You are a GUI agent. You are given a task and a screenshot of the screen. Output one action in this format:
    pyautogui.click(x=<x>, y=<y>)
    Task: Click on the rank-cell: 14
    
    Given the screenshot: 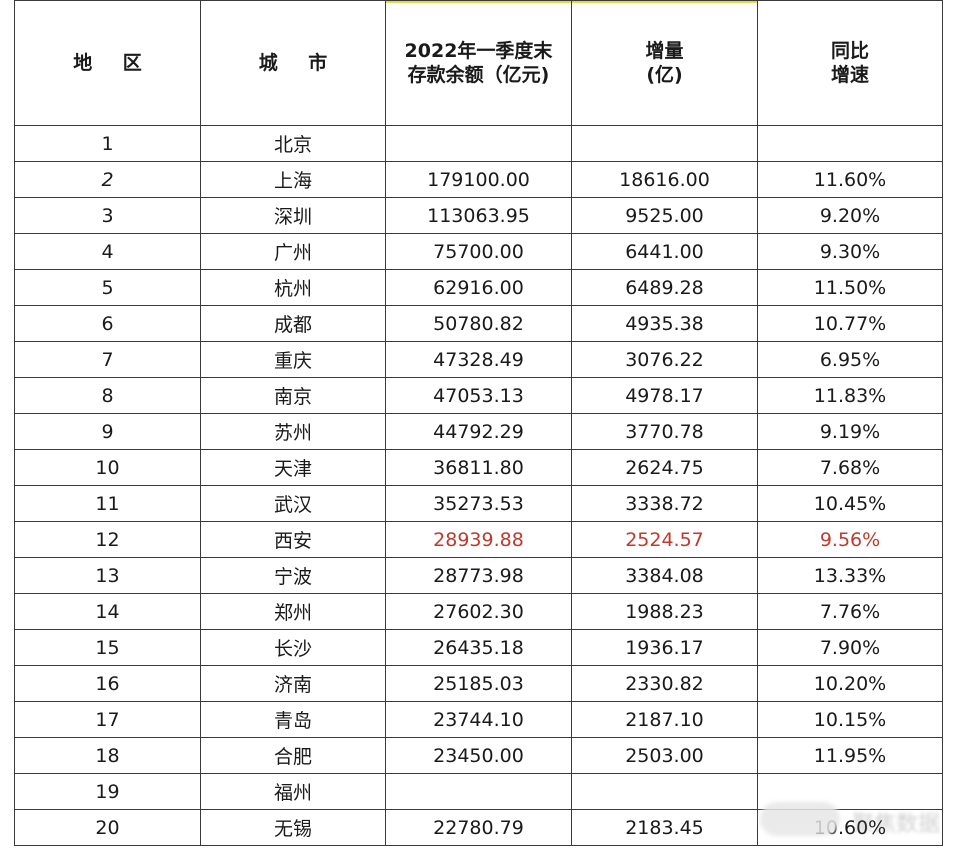 What is the action you would take?
    pyautogui.click(x=107, y=611)
    